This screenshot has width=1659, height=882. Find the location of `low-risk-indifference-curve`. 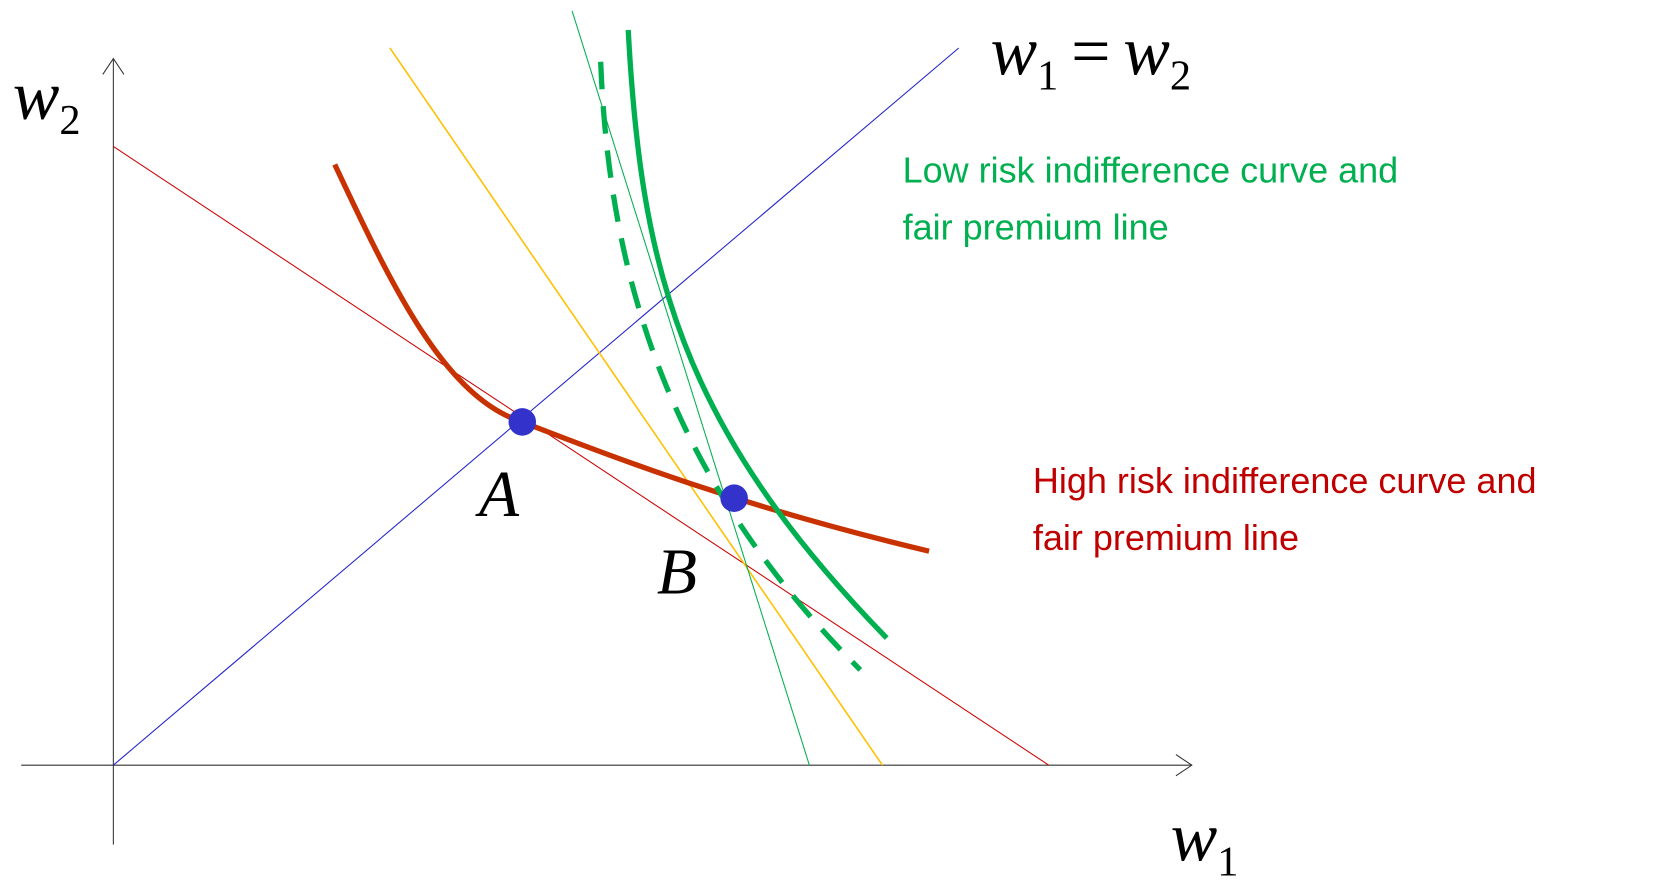

low-risk-indifference-curve is located at coordinates (757, 334).